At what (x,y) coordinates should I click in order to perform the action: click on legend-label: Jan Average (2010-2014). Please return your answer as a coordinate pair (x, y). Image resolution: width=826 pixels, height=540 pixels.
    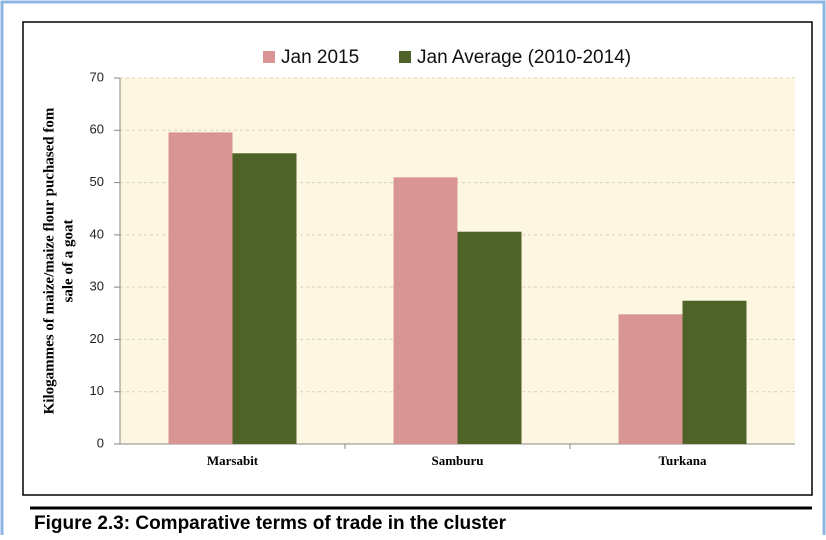
    Looking at the image, I should click on (524, 57).